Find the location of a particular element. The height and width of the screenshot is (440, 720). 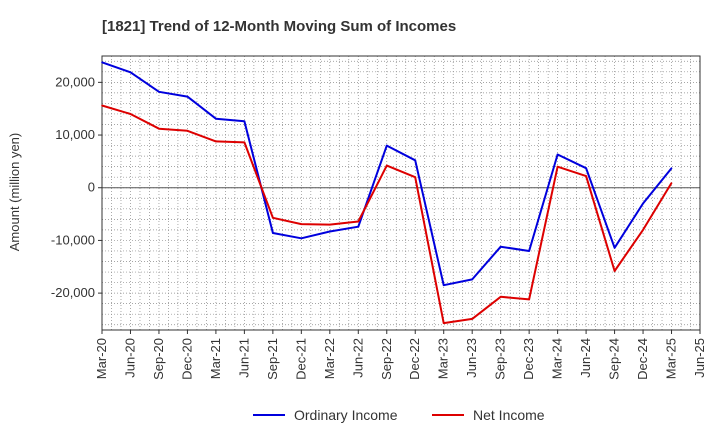

x-tick-label: Sep-21 is located at coordinates (272, 359).